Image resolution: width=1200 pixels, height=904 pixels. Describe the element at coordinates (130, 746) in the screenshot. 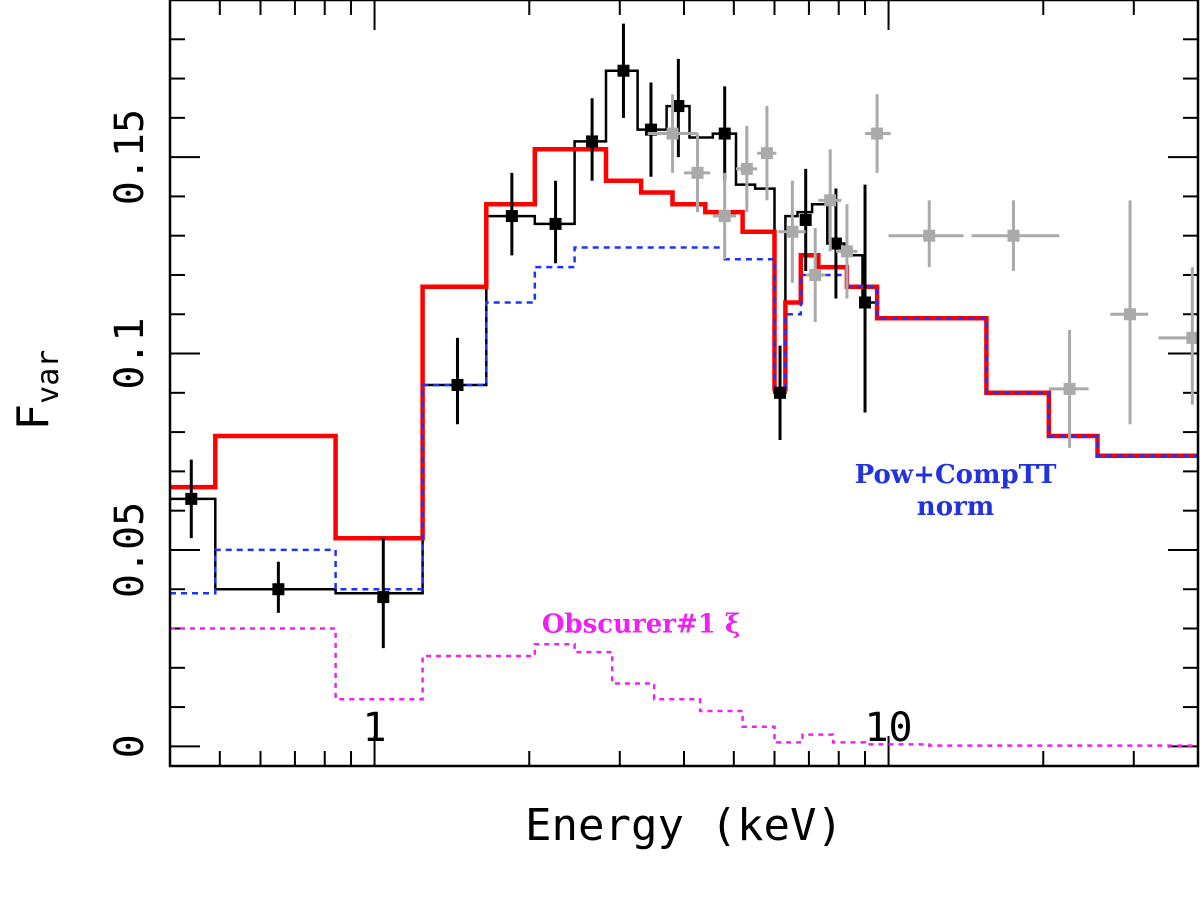

I see `y-tick-label: 0` at that location.